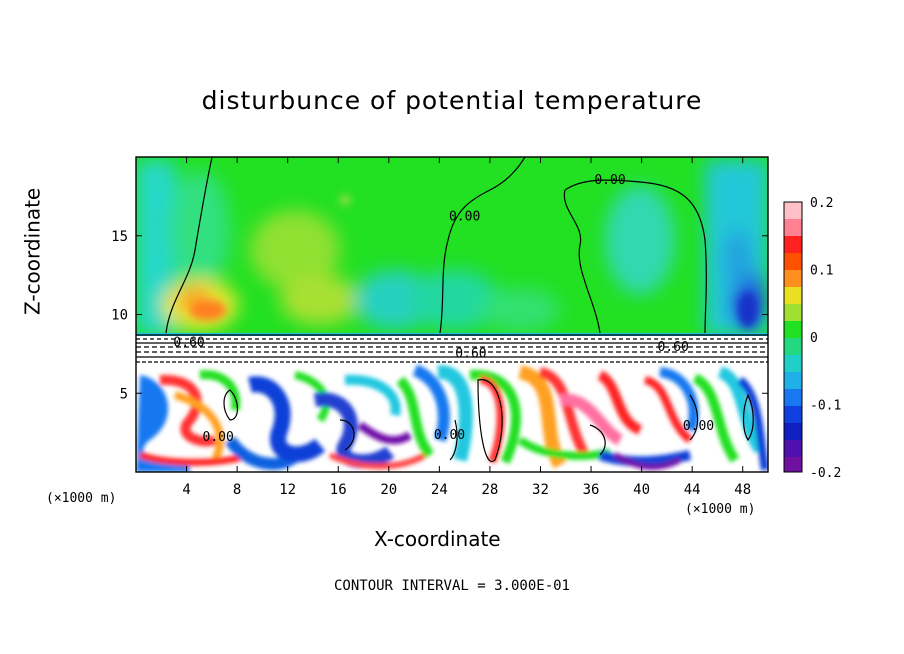  I want to click on contour-interval-note: CONTOUR INTERVAL = 3.000E-01, so click(451, 586).